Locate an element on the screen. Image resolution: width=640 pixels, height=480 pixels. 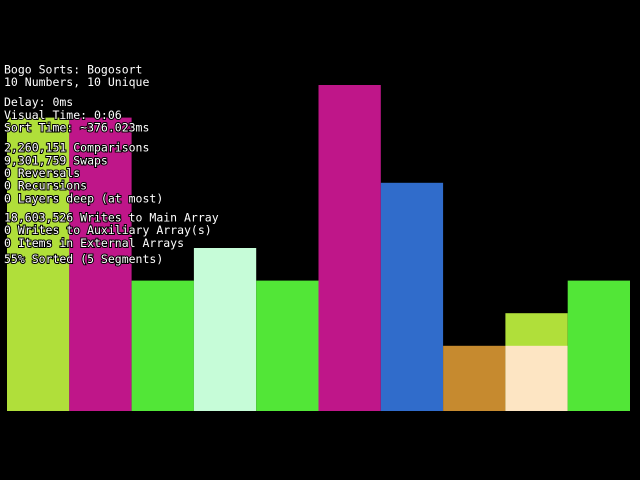
stat-line: 0 Layers deep (at most) is located at coordinates (83, 198).